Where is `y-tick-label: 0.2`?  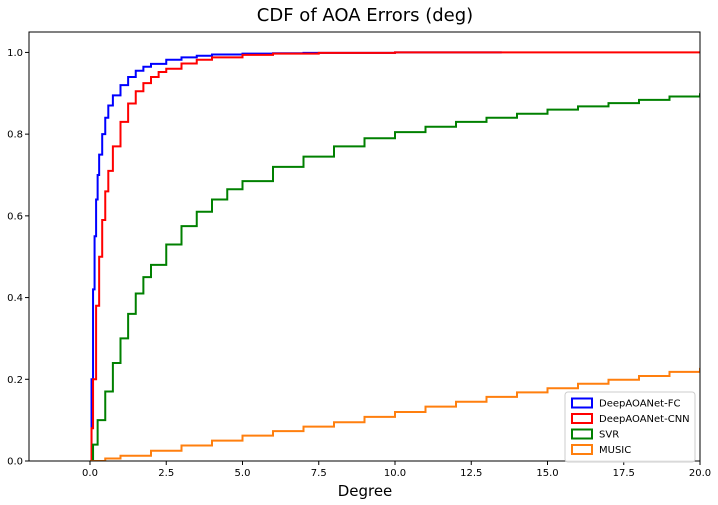 y-tick-label: 0.2 is located at coordinates (15, 380).